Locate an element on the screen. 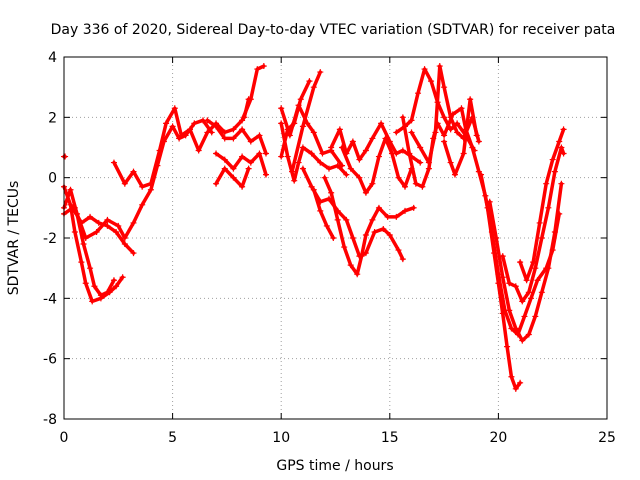 The width and height of the screenshot is (640, 480). series-track-m is located at coordinates (306, 122).